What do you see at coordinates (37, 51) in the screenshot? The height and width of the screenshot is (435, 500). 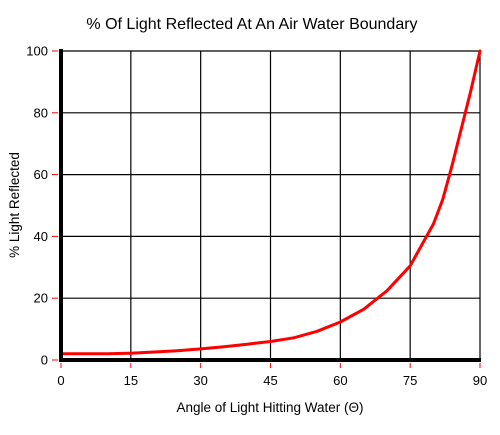 I see `y-tick-label: 100` at bounding box center [37, 51].